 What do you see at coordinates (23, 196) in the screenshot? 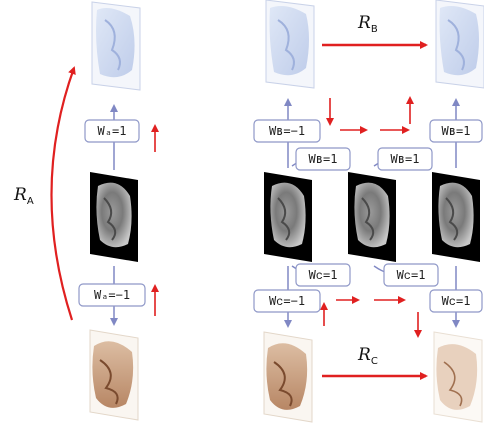
I see `r-a-label: RA` at bounding box center [23, 196].